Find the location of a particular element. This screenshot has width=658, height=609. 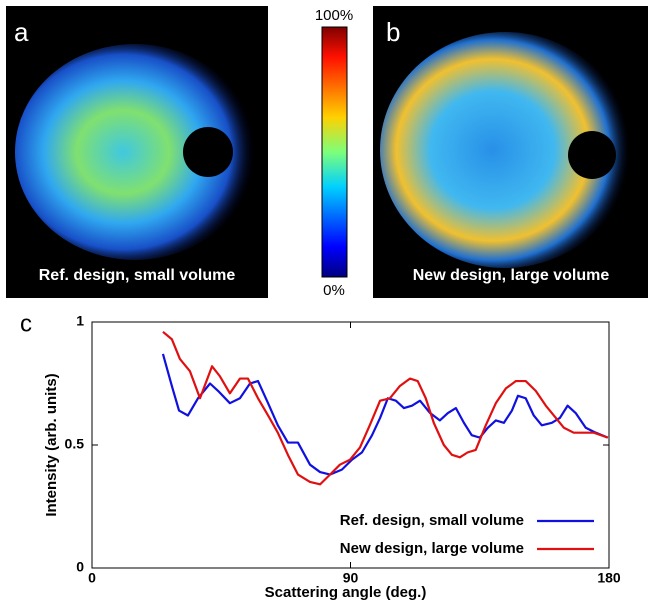

legend-label: New design, large volume is located at coordinates (432, 548).